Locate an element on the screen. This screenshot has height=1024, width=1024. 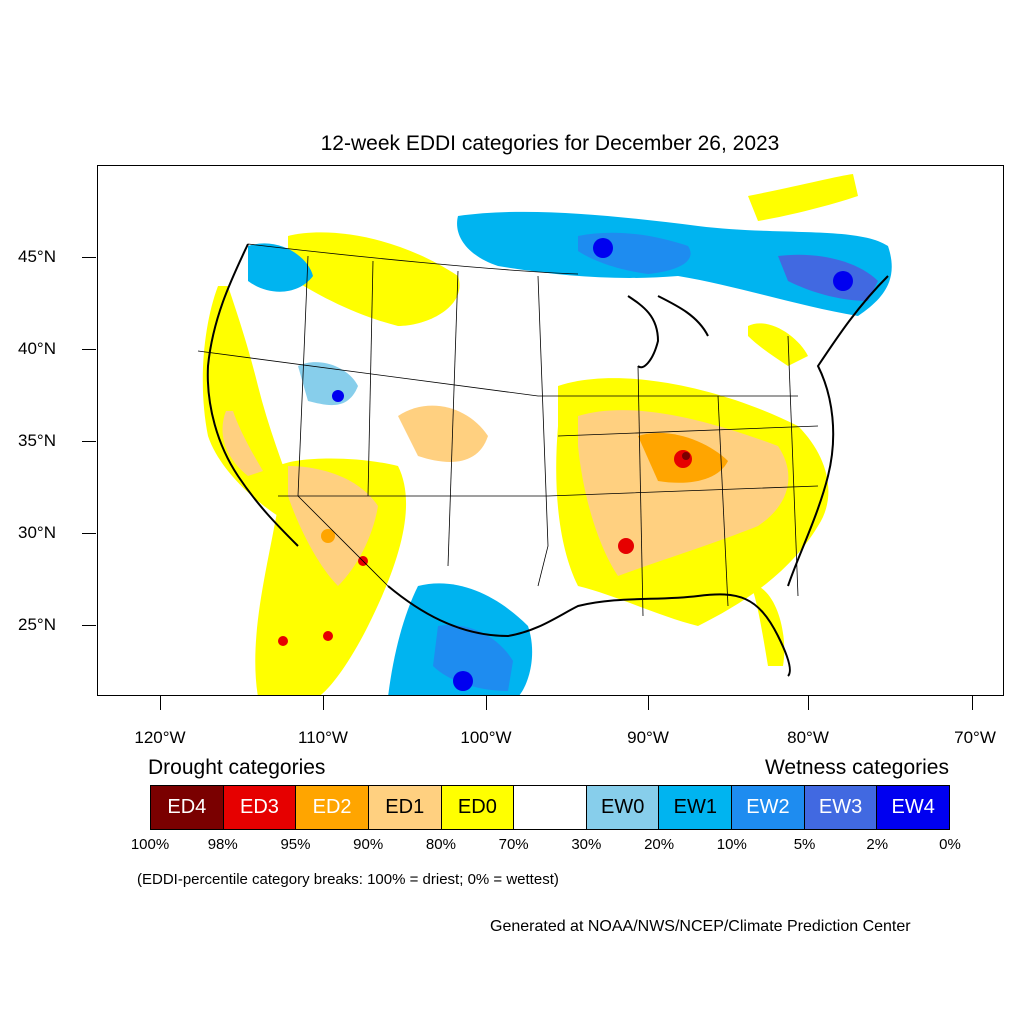
percent-break-label: 30% is located at coordinates (586, 844).